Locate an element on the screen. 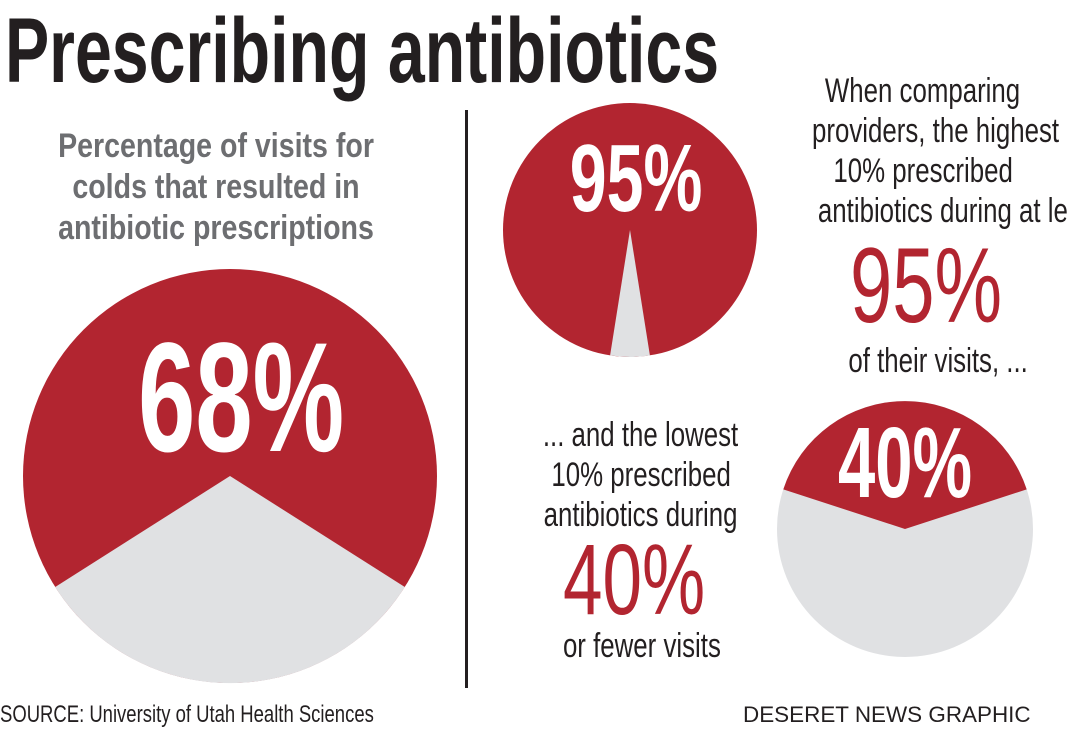  lowest-value: 40% is located at coordinates (634, 580).